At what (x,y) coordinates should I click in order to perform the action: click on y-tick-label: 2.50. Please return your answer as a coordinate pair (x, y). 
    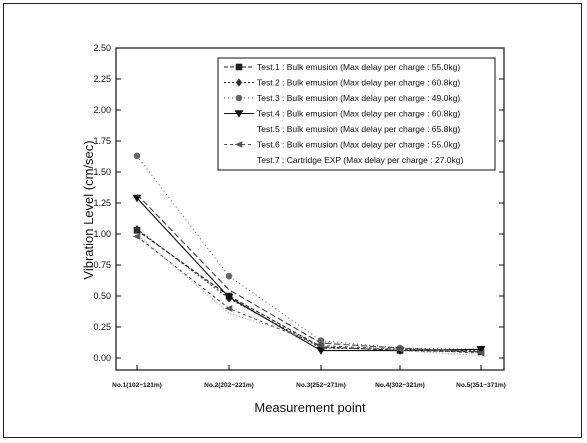
    Looking at the image, I should click on (102, 48).